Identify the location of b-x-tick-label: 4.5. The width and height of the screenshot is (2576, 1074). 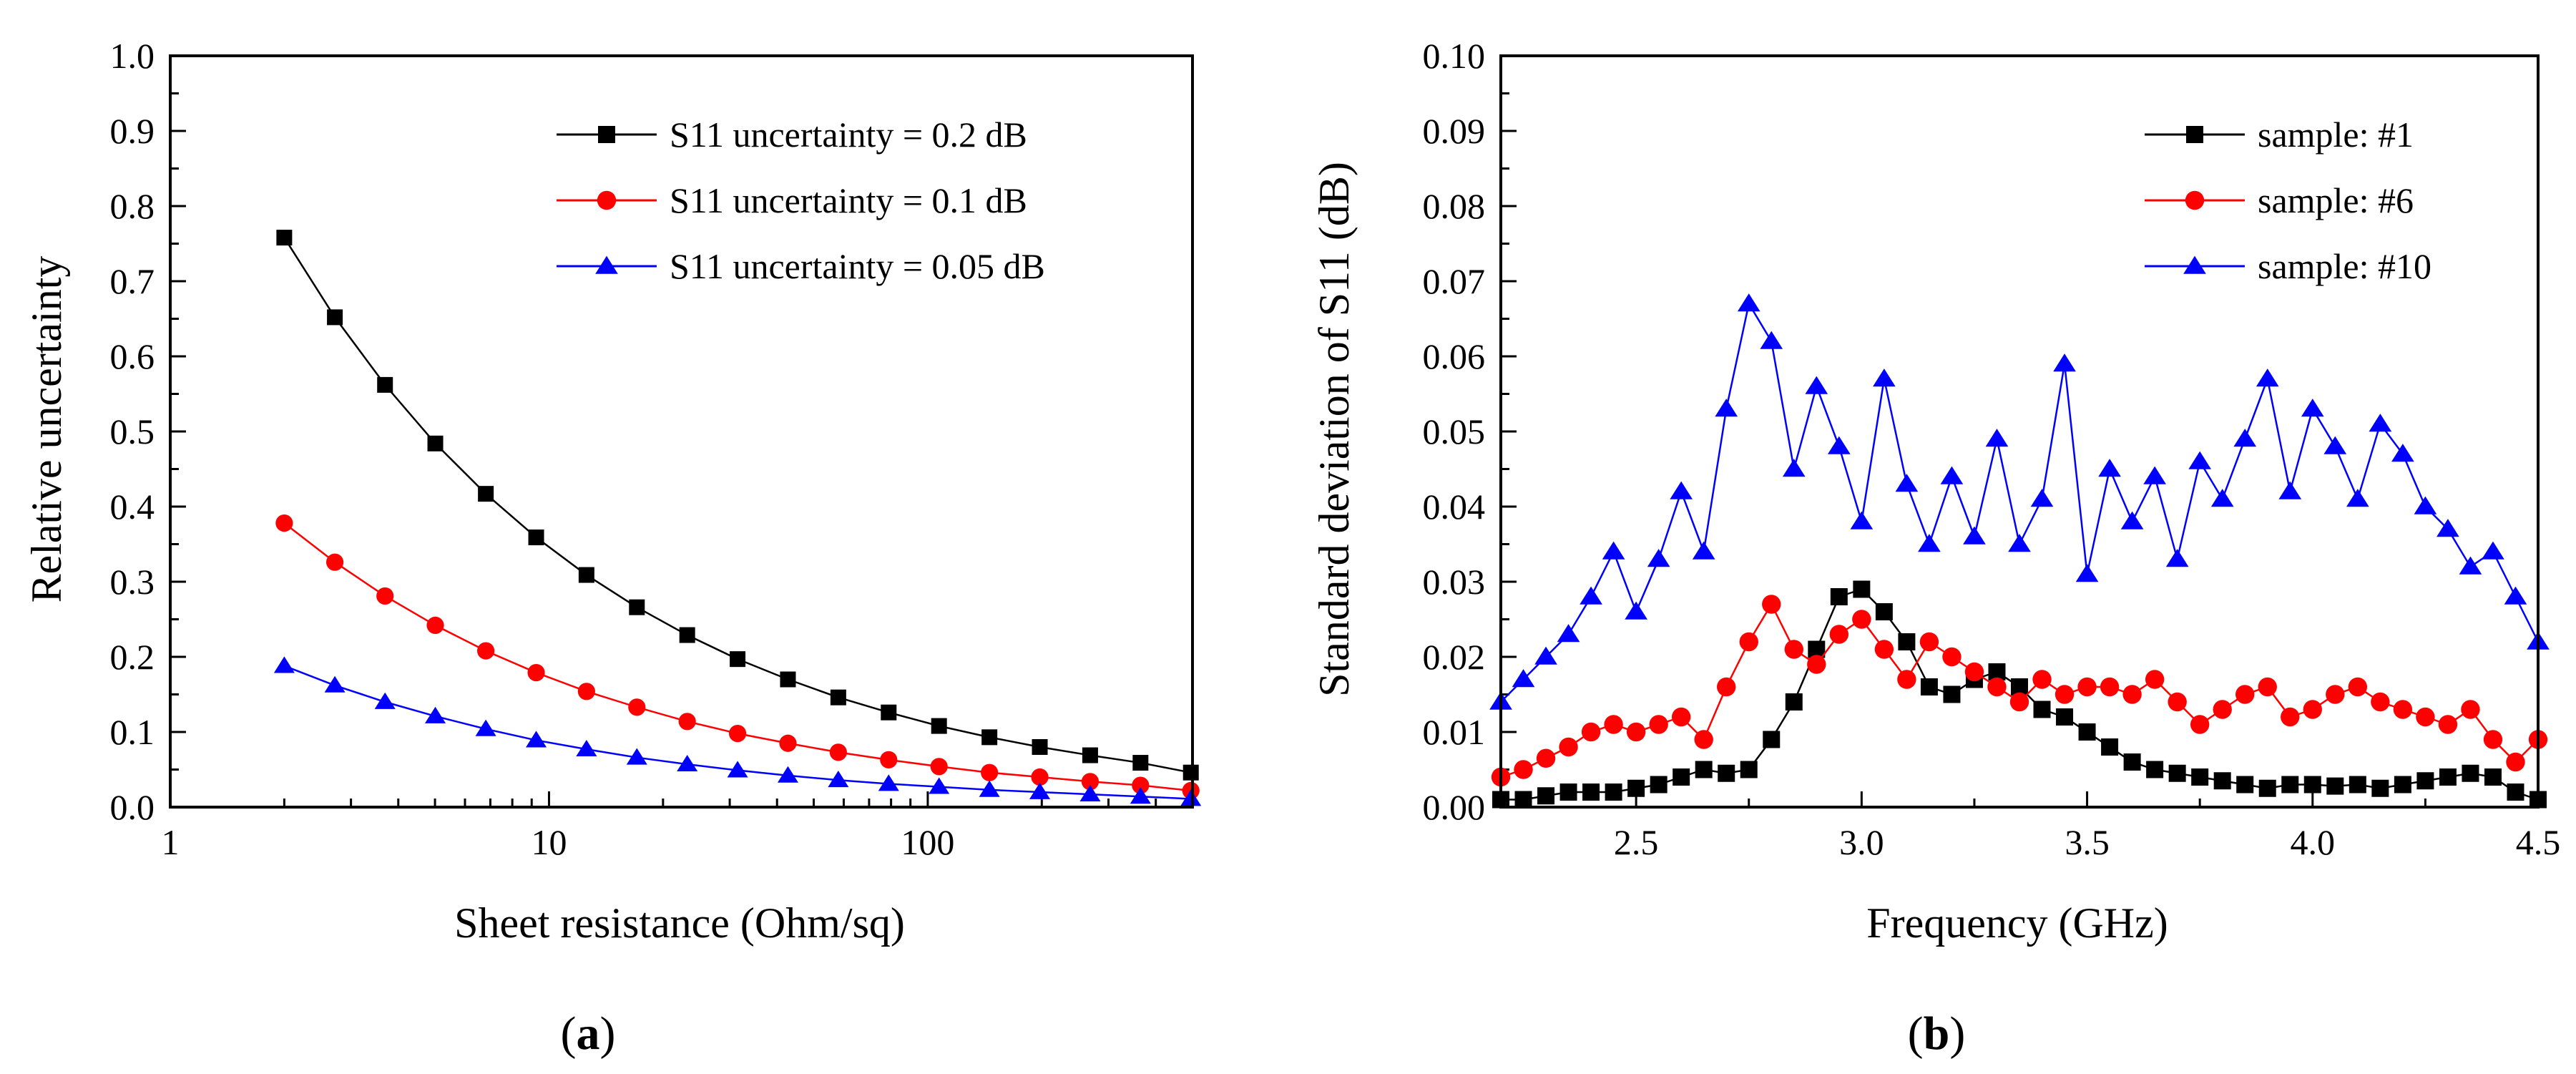
(2538, 842).